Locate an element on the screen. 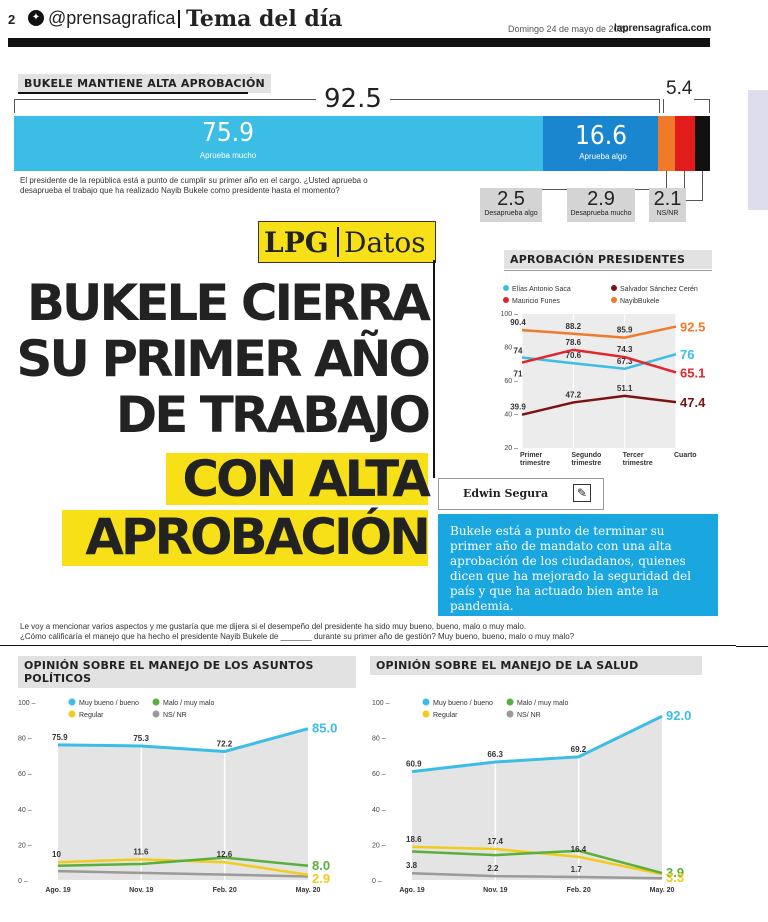  pencil-icon: ✎ is located at coordinates (582, 493).